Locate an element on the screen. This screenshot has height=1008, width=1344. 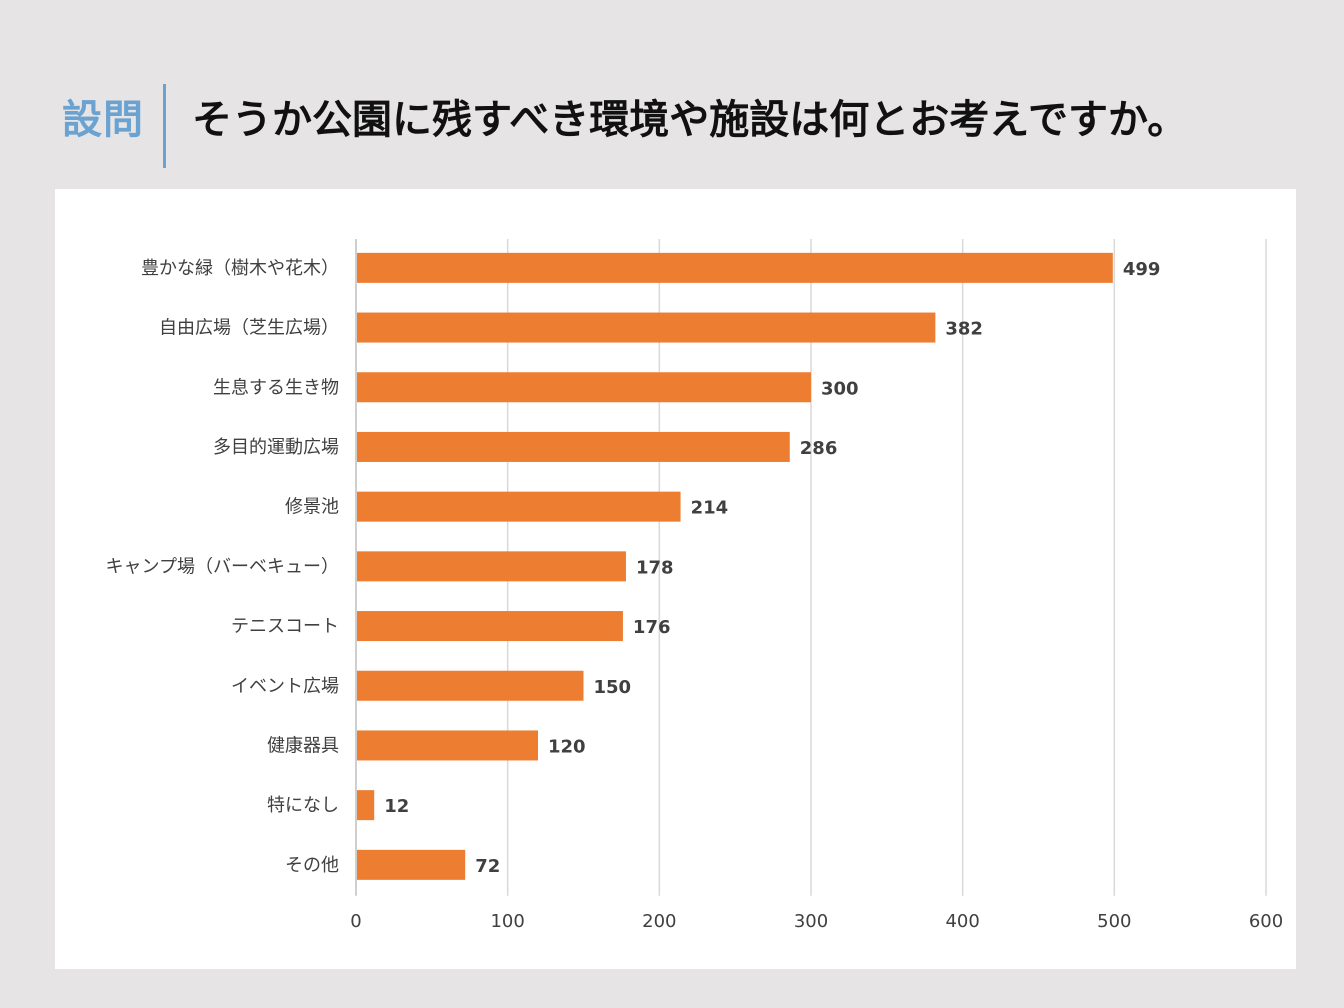
data-label: 382 is located at coordinates (964, 329).